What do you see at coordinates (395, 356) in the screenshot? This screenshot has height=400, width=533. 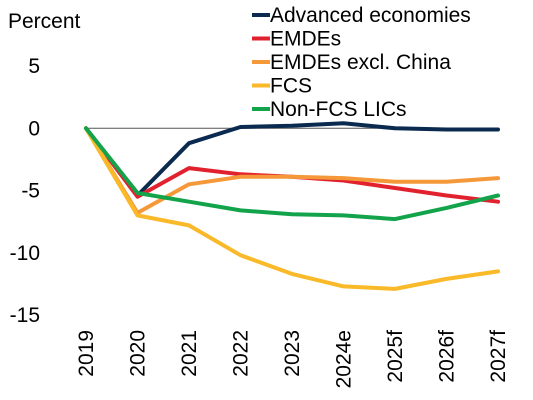 I see `x-tick-label: 2025f` at bounding box center [395, 356].